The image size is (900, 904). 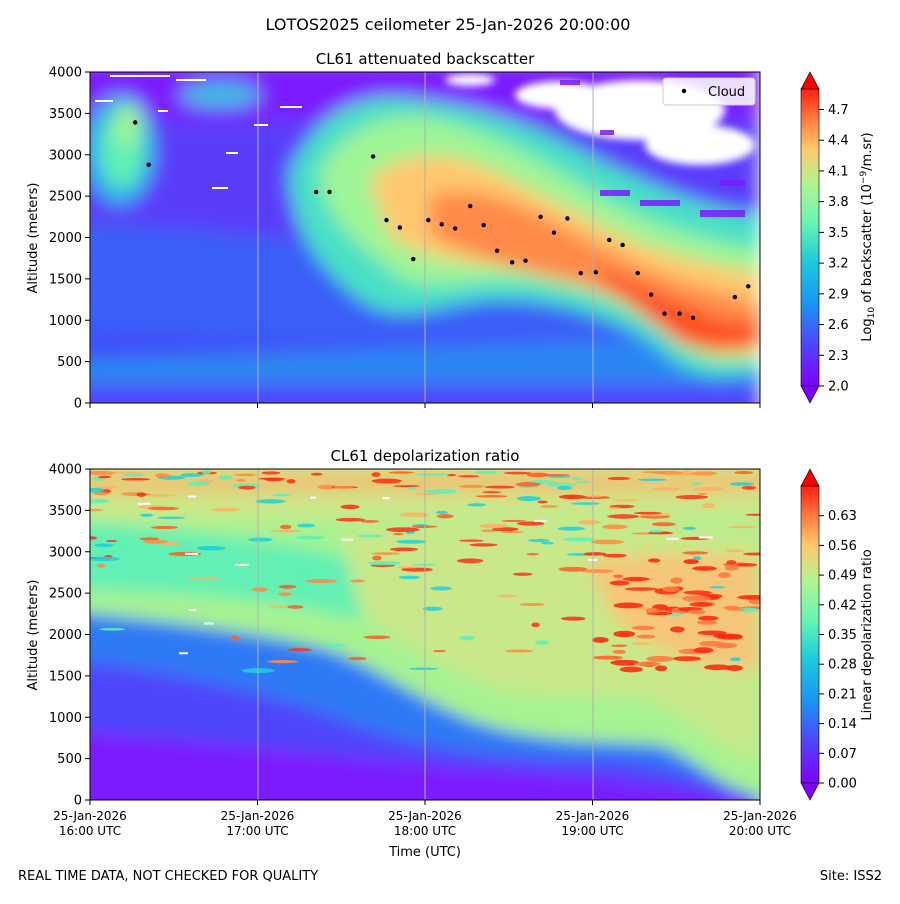 I want to click on backscatter-colorbar-label: Log10 of backscatter (10−9/m.sr), so click(x=868, y=236).